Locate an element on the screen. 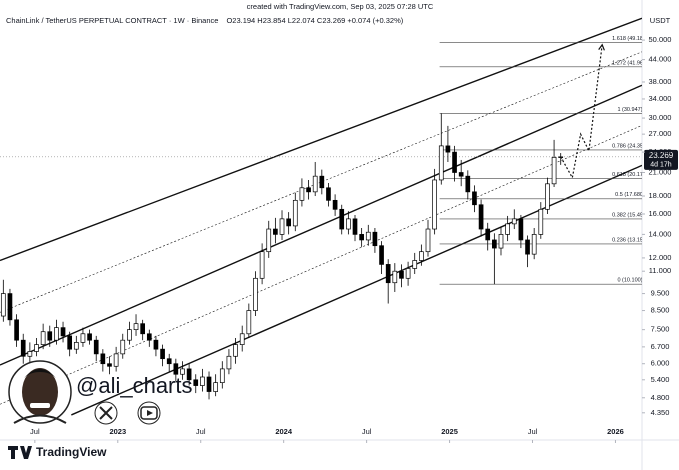 The width and height of the screenshot is (679, 470). avatar-smile is located at coordinates (40, 405).